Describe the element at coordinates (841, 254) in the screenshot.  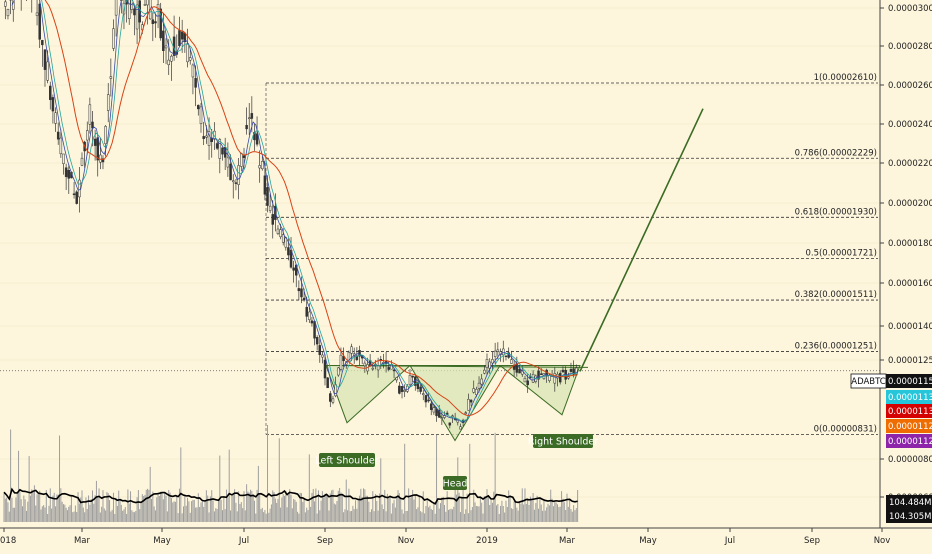
I see `fib-label: 0.5(0.00001721)` at that location.